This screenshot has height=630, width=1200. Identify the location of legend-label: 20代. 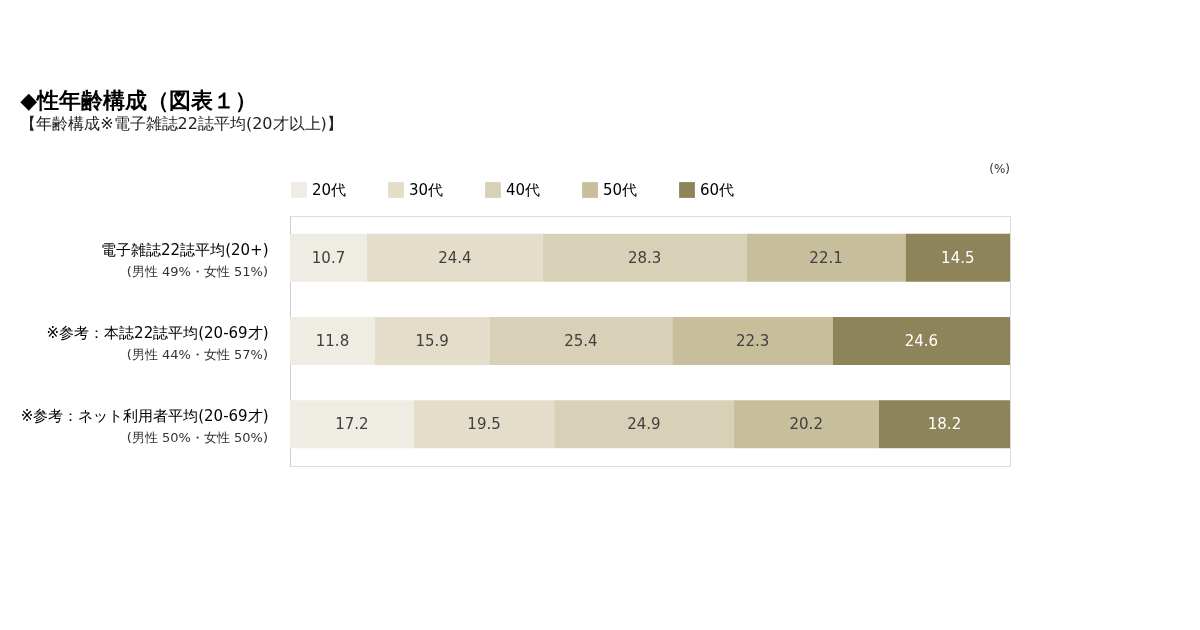
(329, 190).